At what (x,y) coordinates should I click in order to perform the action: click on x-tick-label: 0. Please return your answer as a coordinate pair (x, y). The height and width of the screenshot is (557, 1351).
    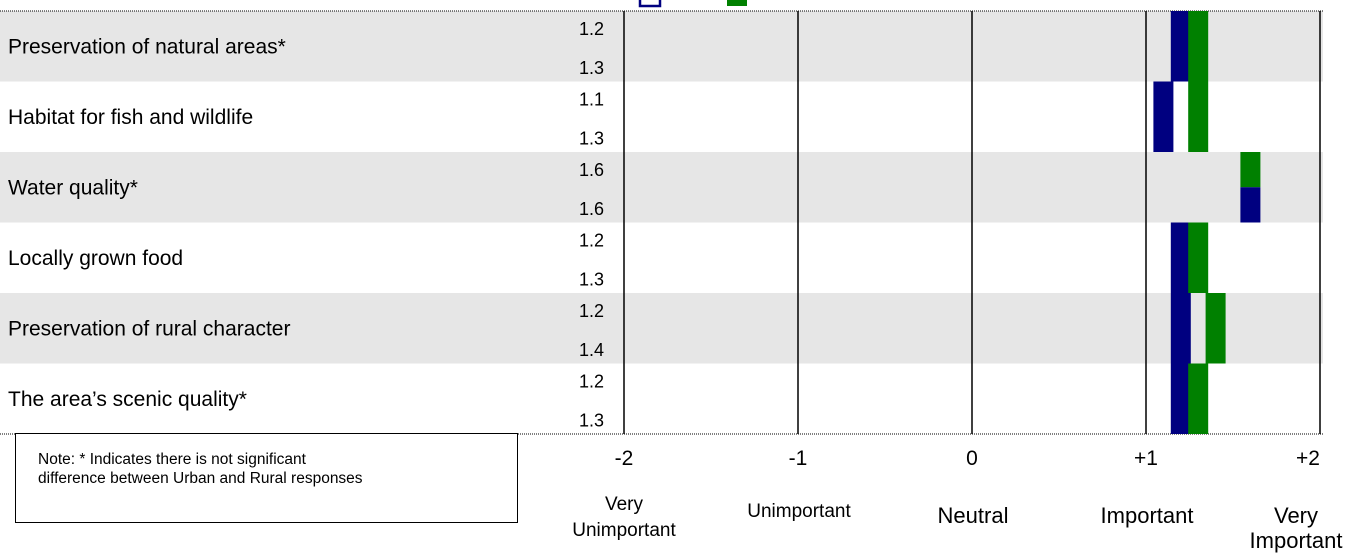
    Looking at the image, I should click on (972, 458).